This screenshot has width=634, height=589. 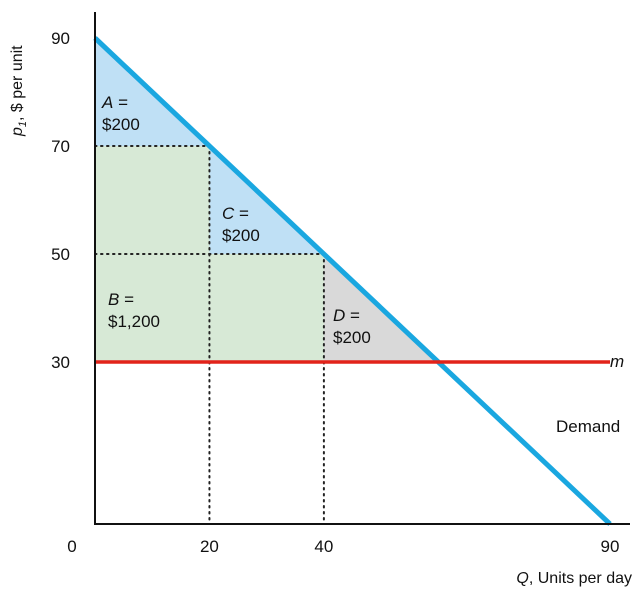 I want to click on x-tick-label: 20, so click(x=209, y=546).